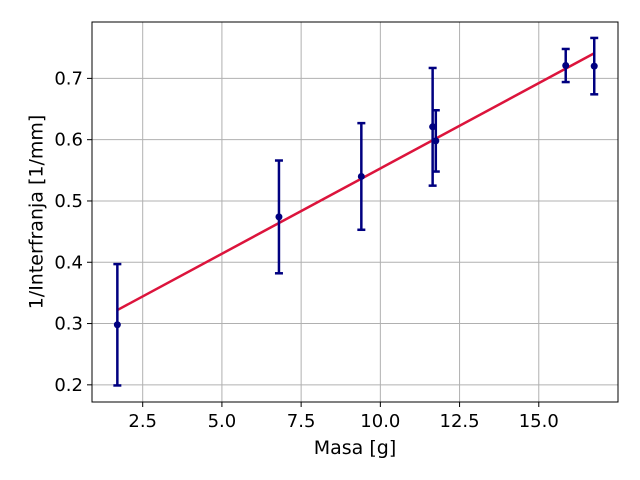 This screenshot has width=640, height=480. Describe the element at coordinates (37, 212) in the screenshot. I see `y-axis-label: 1/Interfranja [1/mm]` at that location.